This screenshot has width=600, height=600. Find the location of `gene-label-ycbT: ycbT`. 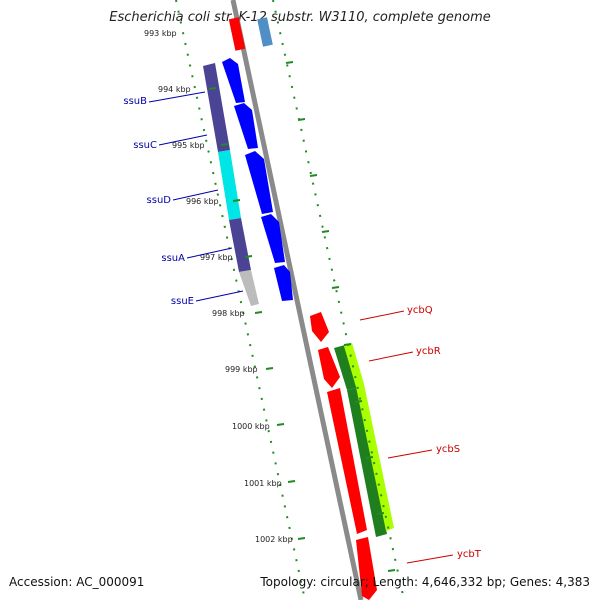

gene-label-ycbT: ycbT is located at coordinates (469, 554).